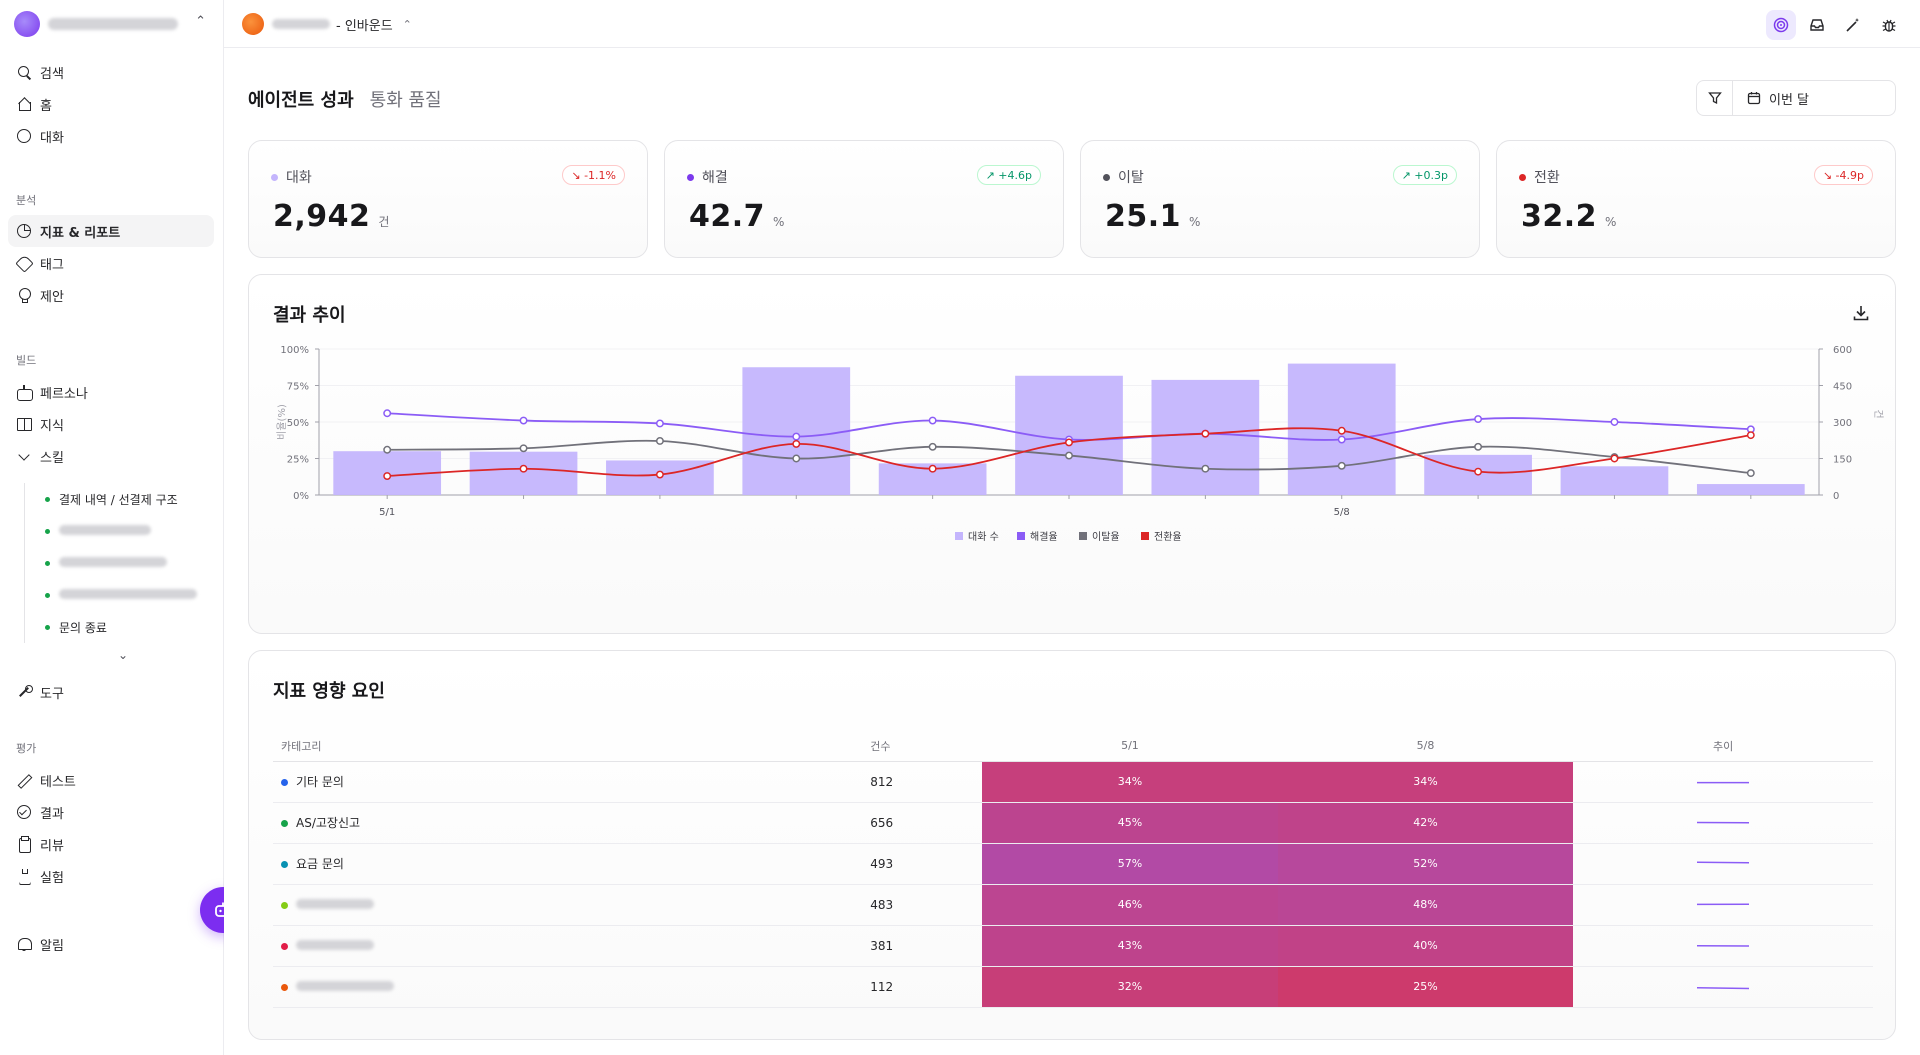 The width and height of the screenshot is (1920, 1055). Describe the element at coordinates (111, 876) in the screenshot. I see `sidebar-item-experiment: 실험` at that location.